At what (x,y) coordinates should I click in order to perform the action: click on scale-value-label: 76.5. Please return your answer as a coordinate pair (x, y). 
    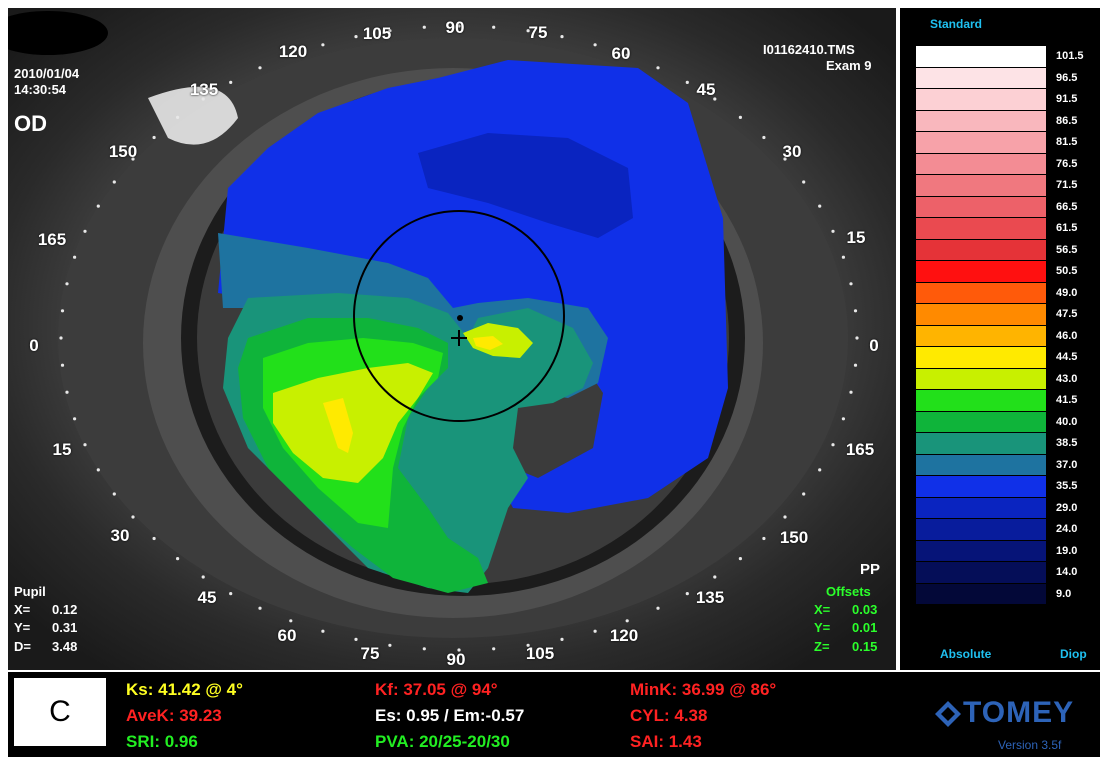
    Looking at the image, I should click on (1067, 163).